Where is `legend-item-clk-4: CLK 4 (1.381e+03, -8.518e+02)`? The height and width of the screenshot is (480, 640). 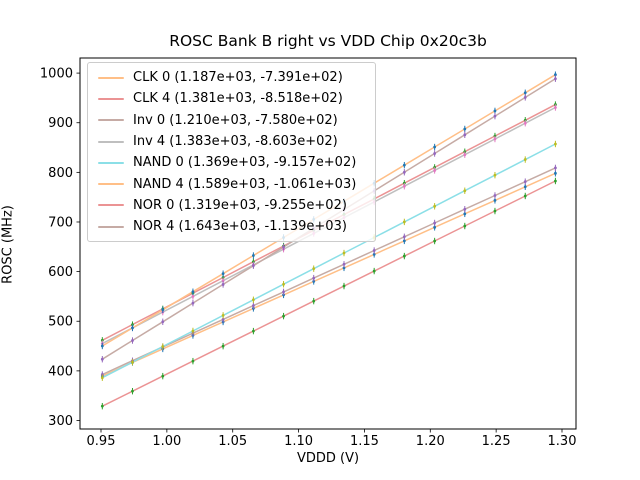
legend-item-clk-4: CLK 4 (1.381e+03, -8.518e+02) is located at coordinates (231, 98).